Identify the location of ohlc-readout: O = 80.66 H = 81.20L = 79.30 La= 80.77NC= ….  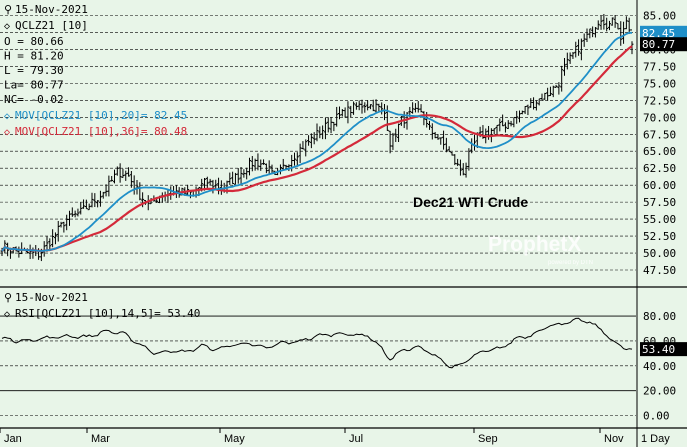
(34, 70).